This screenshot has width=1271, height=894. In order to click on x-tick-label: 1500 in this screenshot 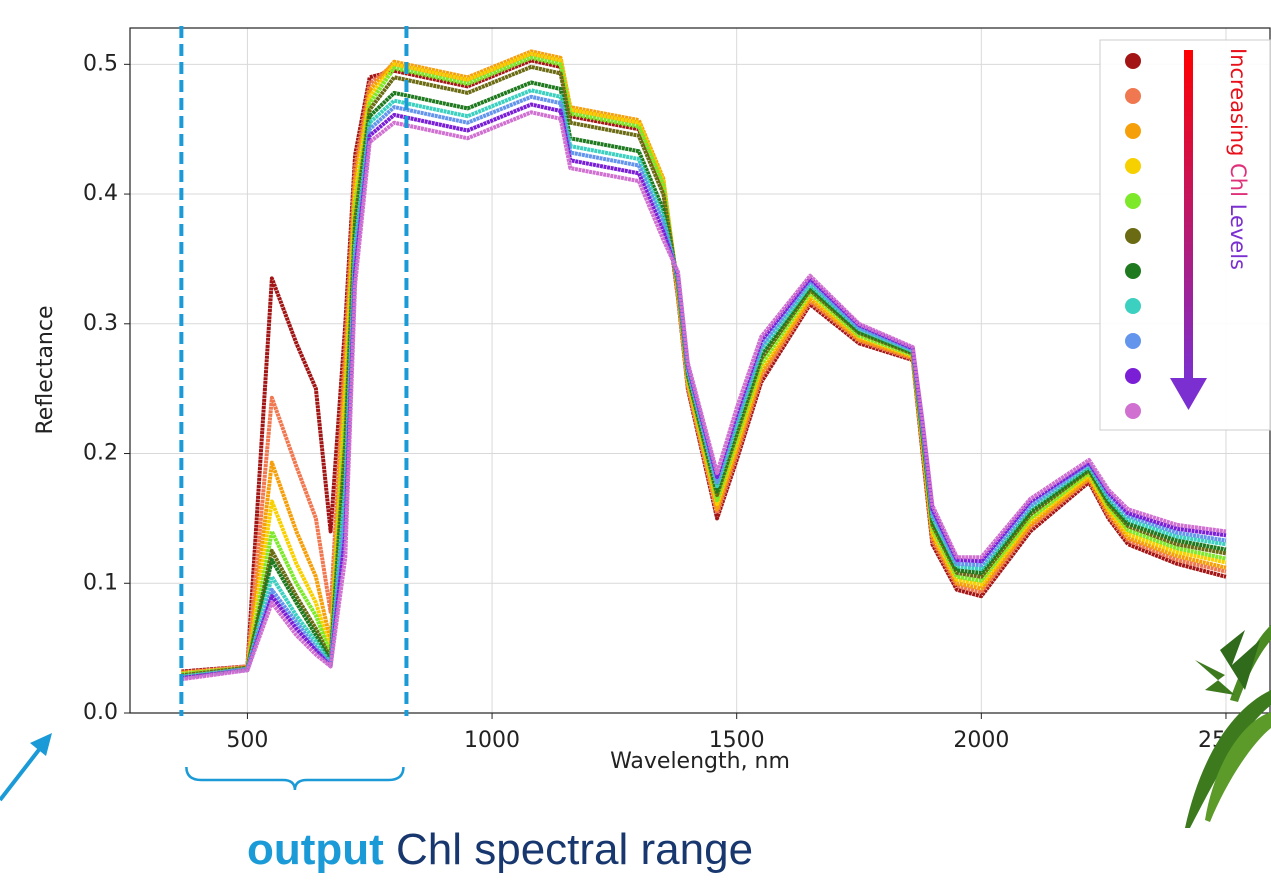, I will do `click(737, 740)`.